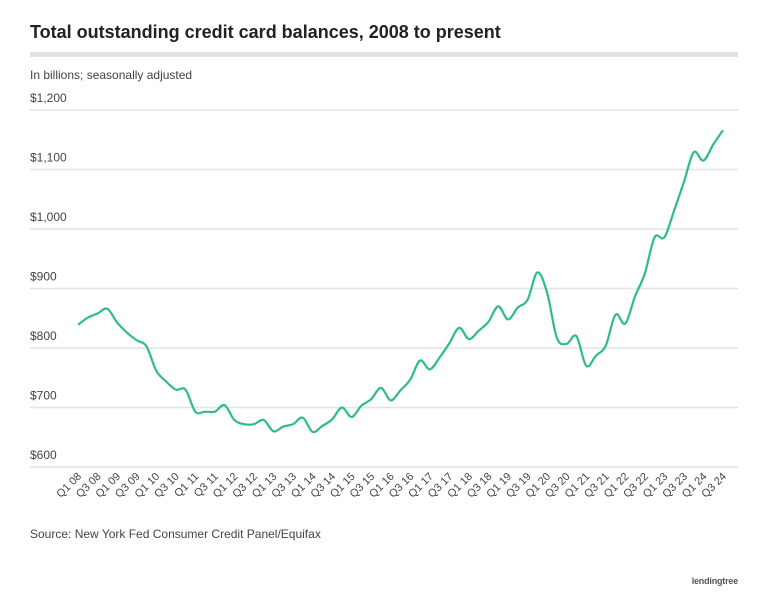 The image size is (768, 600). What do you see at coordinates (384, 54) in the screenshot?
I see `title-divider` at bounding box center [384, 54].